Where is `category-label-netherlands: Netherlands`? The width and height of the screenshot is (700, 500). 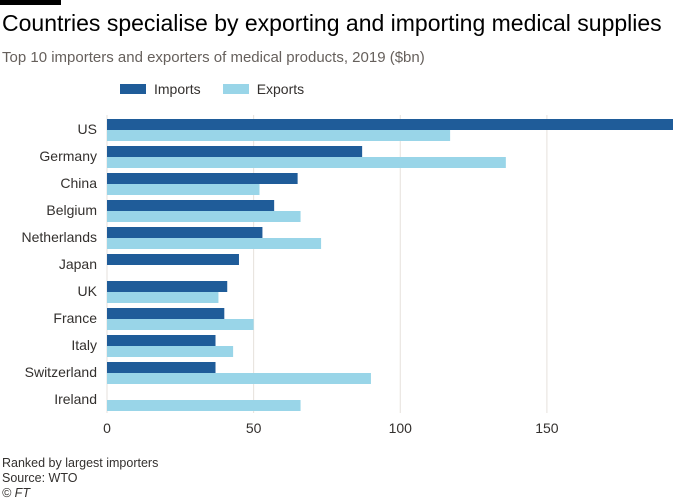
category-label-netherlands: Netherlands is located at coordinates (60, 237).